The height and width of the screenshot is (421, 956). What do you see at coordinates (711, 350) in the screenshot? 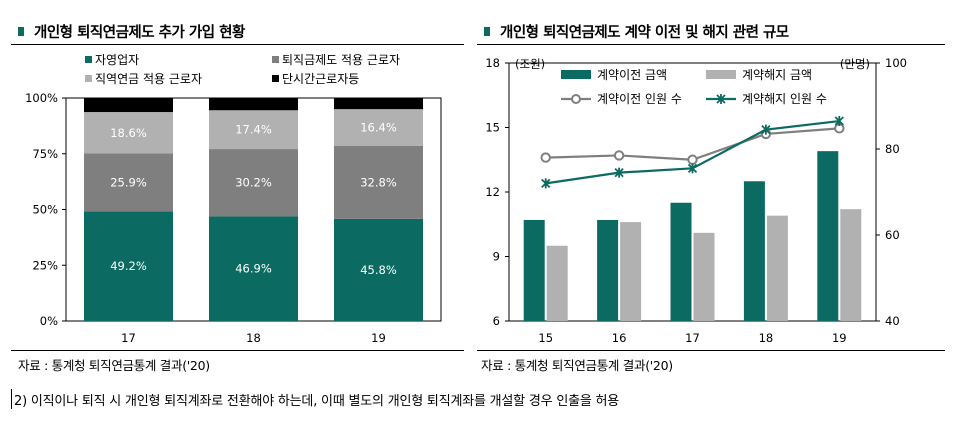
I see `right-source-divider` at bounding box center [711, 350].